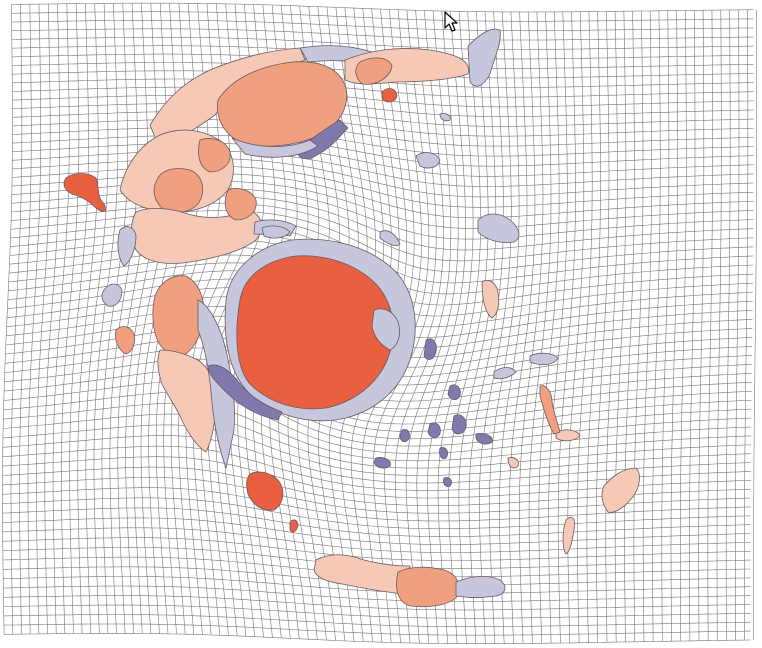  I want to click on region-skyros, so click(390, 238).